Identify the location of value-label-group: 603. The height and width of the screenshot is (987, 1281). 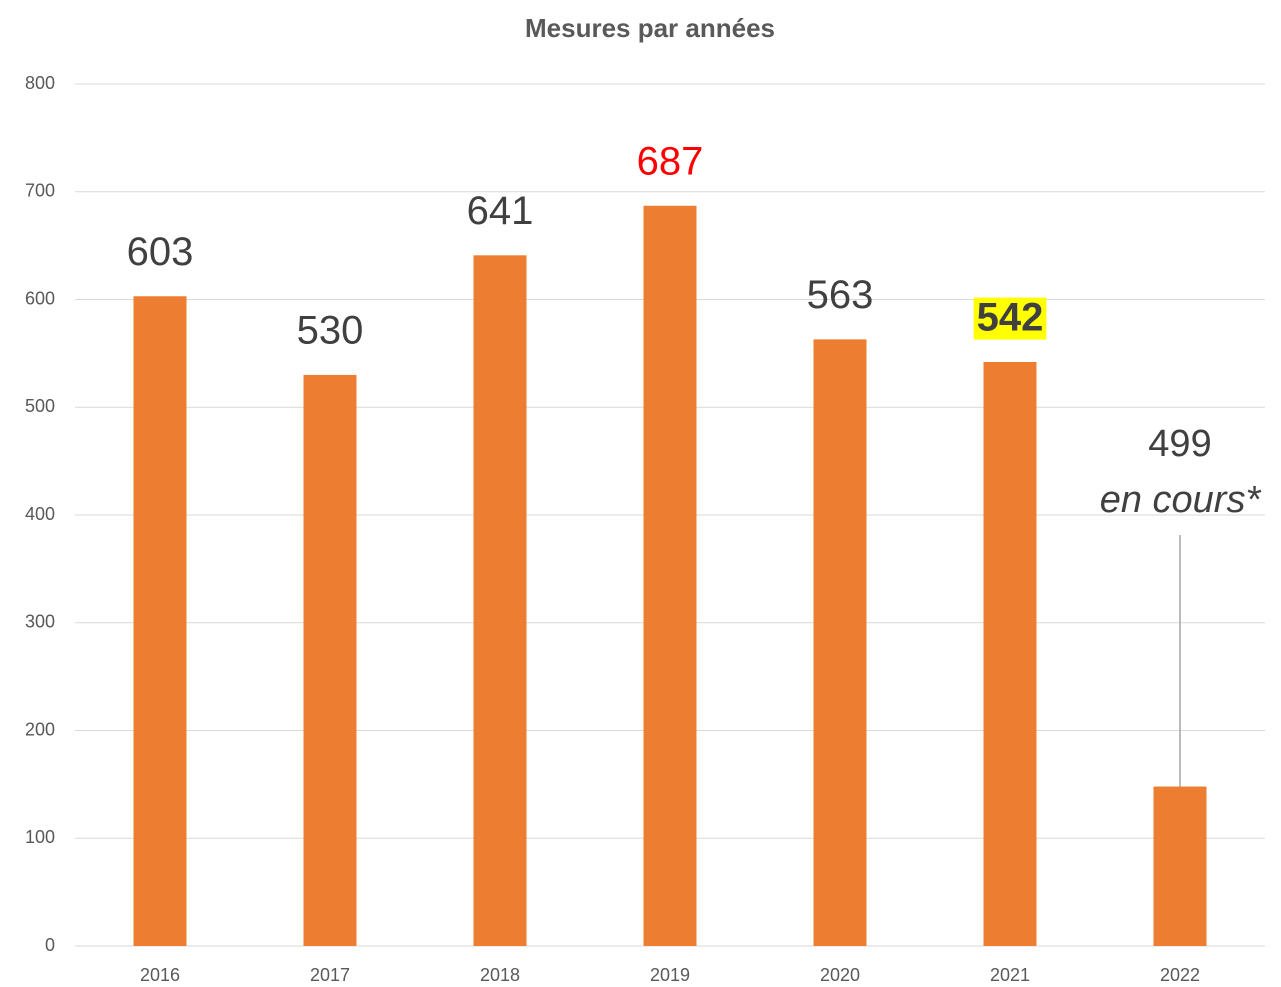
(160, 252).